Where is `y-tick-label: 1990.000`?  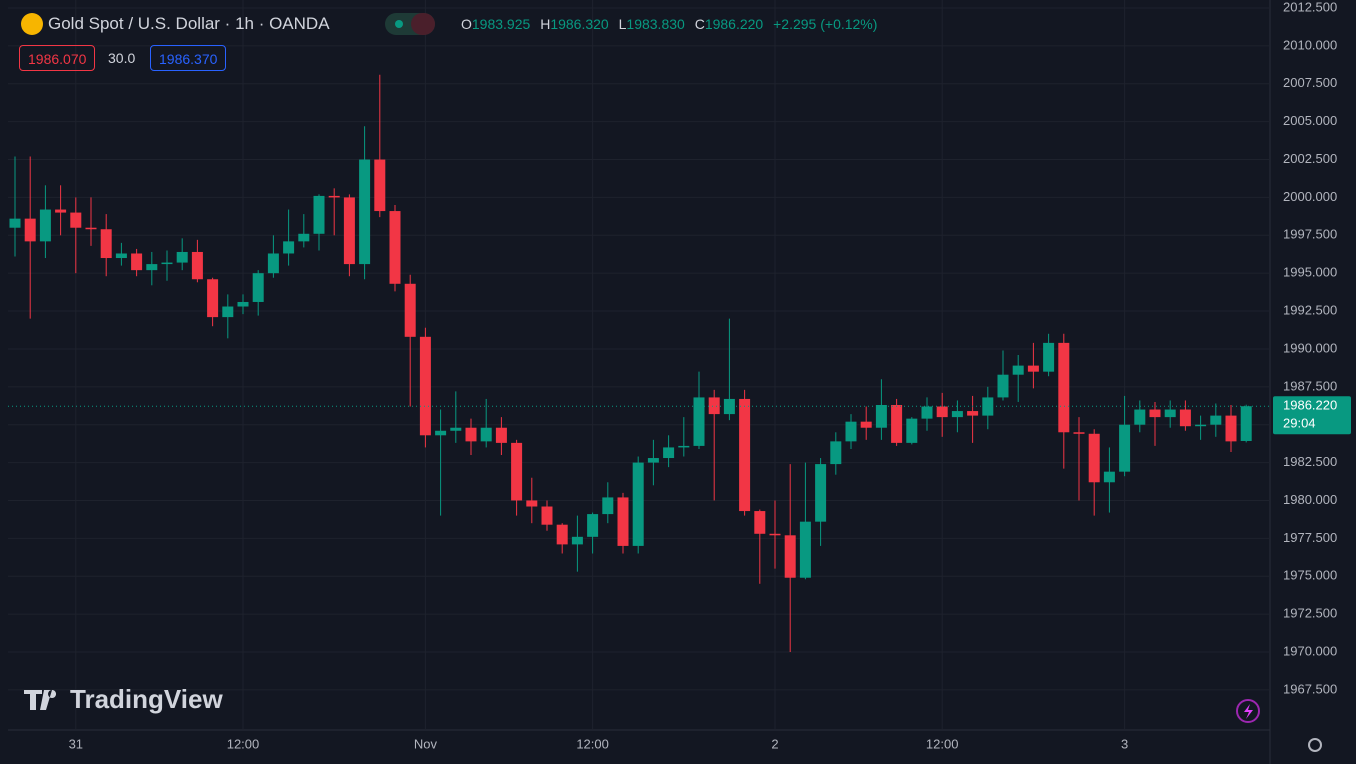 y-tick-label: 1990.000 is located at coordinates (1310, 347).